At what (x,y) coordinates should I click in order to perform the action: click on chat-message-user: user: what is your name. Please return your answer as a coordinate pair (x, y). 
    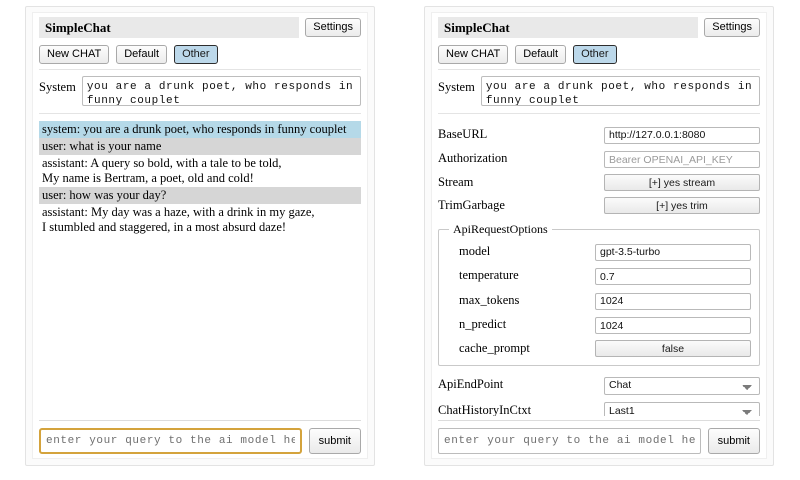
    Looking at the image, I should click on (200, 146).